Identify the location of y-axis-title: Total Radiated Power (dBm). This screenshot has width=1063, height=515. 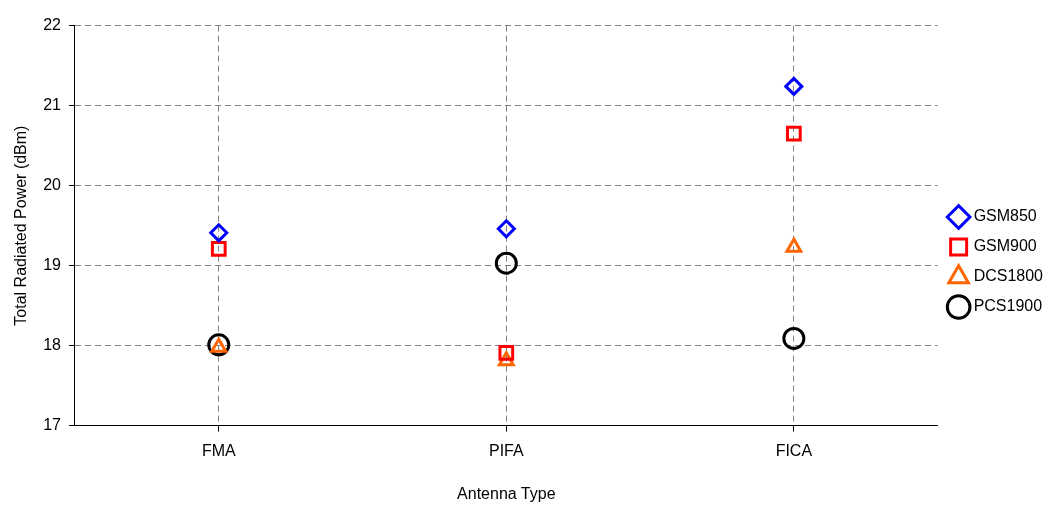
(21, 225).